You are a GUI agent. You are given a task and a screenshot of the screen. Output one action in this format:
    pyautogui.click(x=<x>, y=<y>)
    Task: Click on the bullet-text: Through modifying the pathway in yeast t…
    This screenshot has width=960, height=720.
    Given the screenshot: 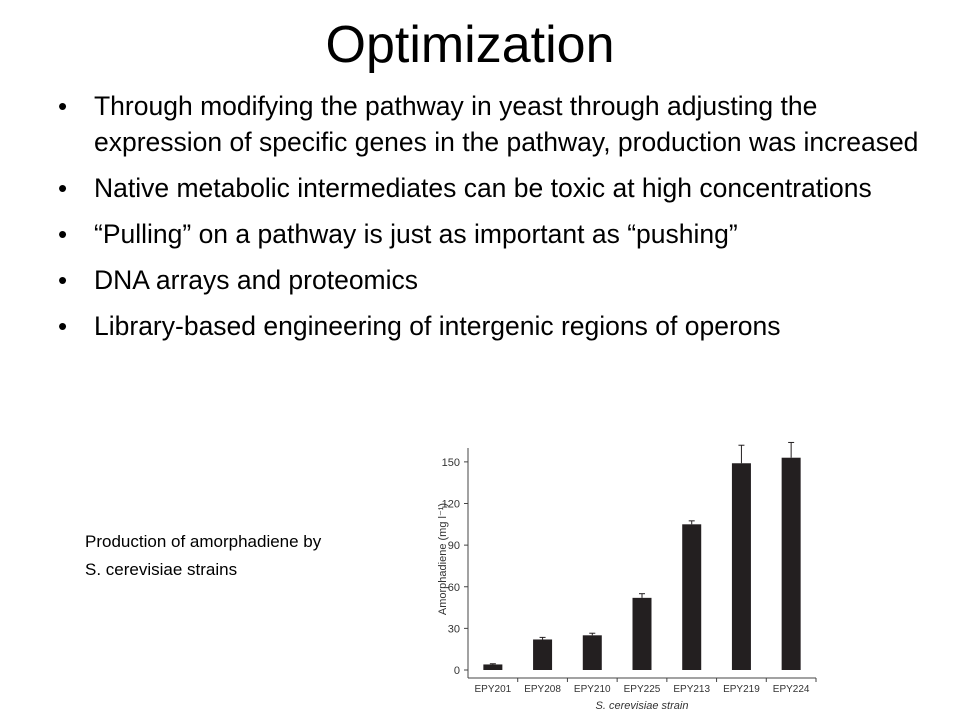 What is the action you would take?
    pyautogui.click(x=506, y=124)
    